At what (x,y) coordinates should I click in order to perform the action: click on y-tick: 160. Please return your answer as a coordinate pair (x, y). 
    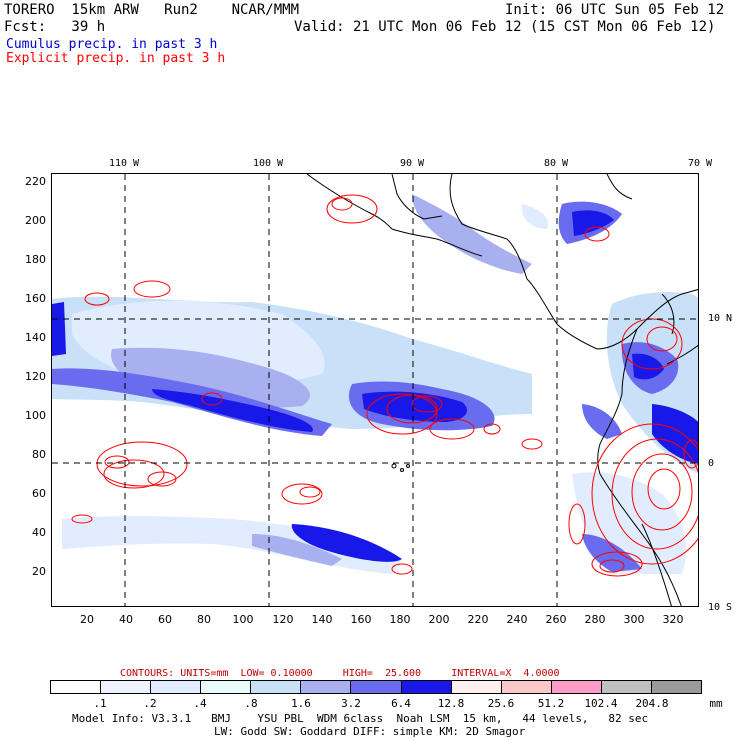
    Looking at the image, I should click on (35, 298).